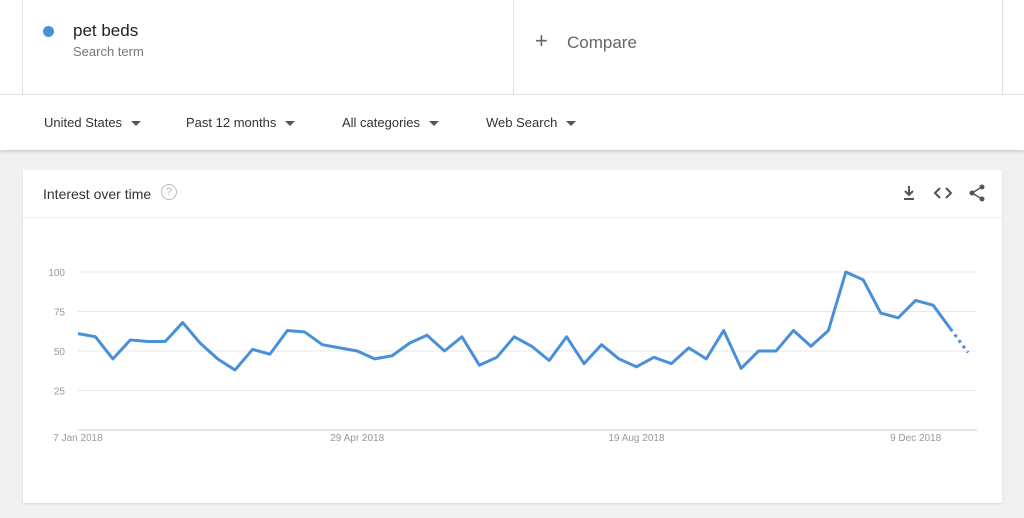 The width and height of the screenshot is (1024, 518). What do you see at coordinates (106, 30) in the screenshot?
I see `search-term-name: pet beds` at bounding box center [106, 30].